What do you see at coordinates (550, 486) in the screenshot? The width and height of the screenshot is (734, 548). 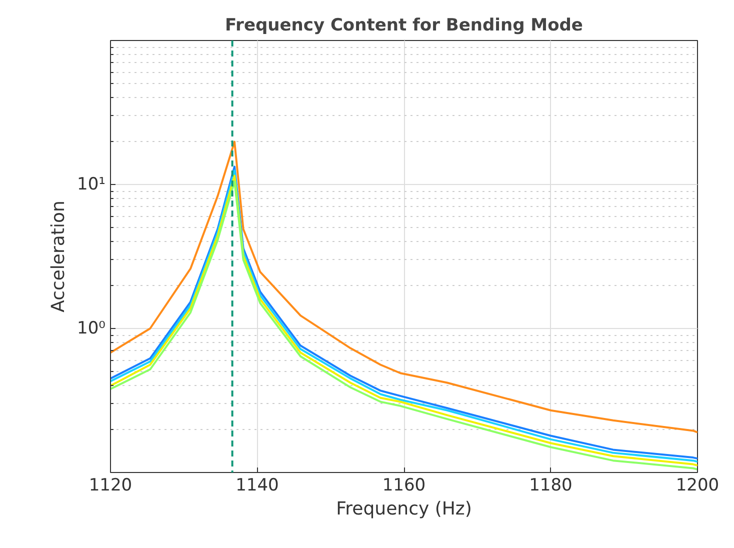 I see `x-tick-label: 1180` at bounding box center [550, 486].